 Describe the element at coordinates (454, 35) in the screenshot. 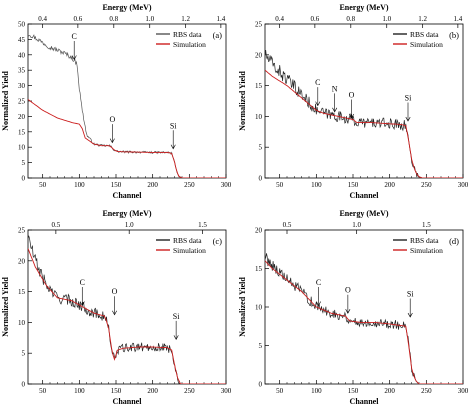

I see `panel-label: (b)` at that location.